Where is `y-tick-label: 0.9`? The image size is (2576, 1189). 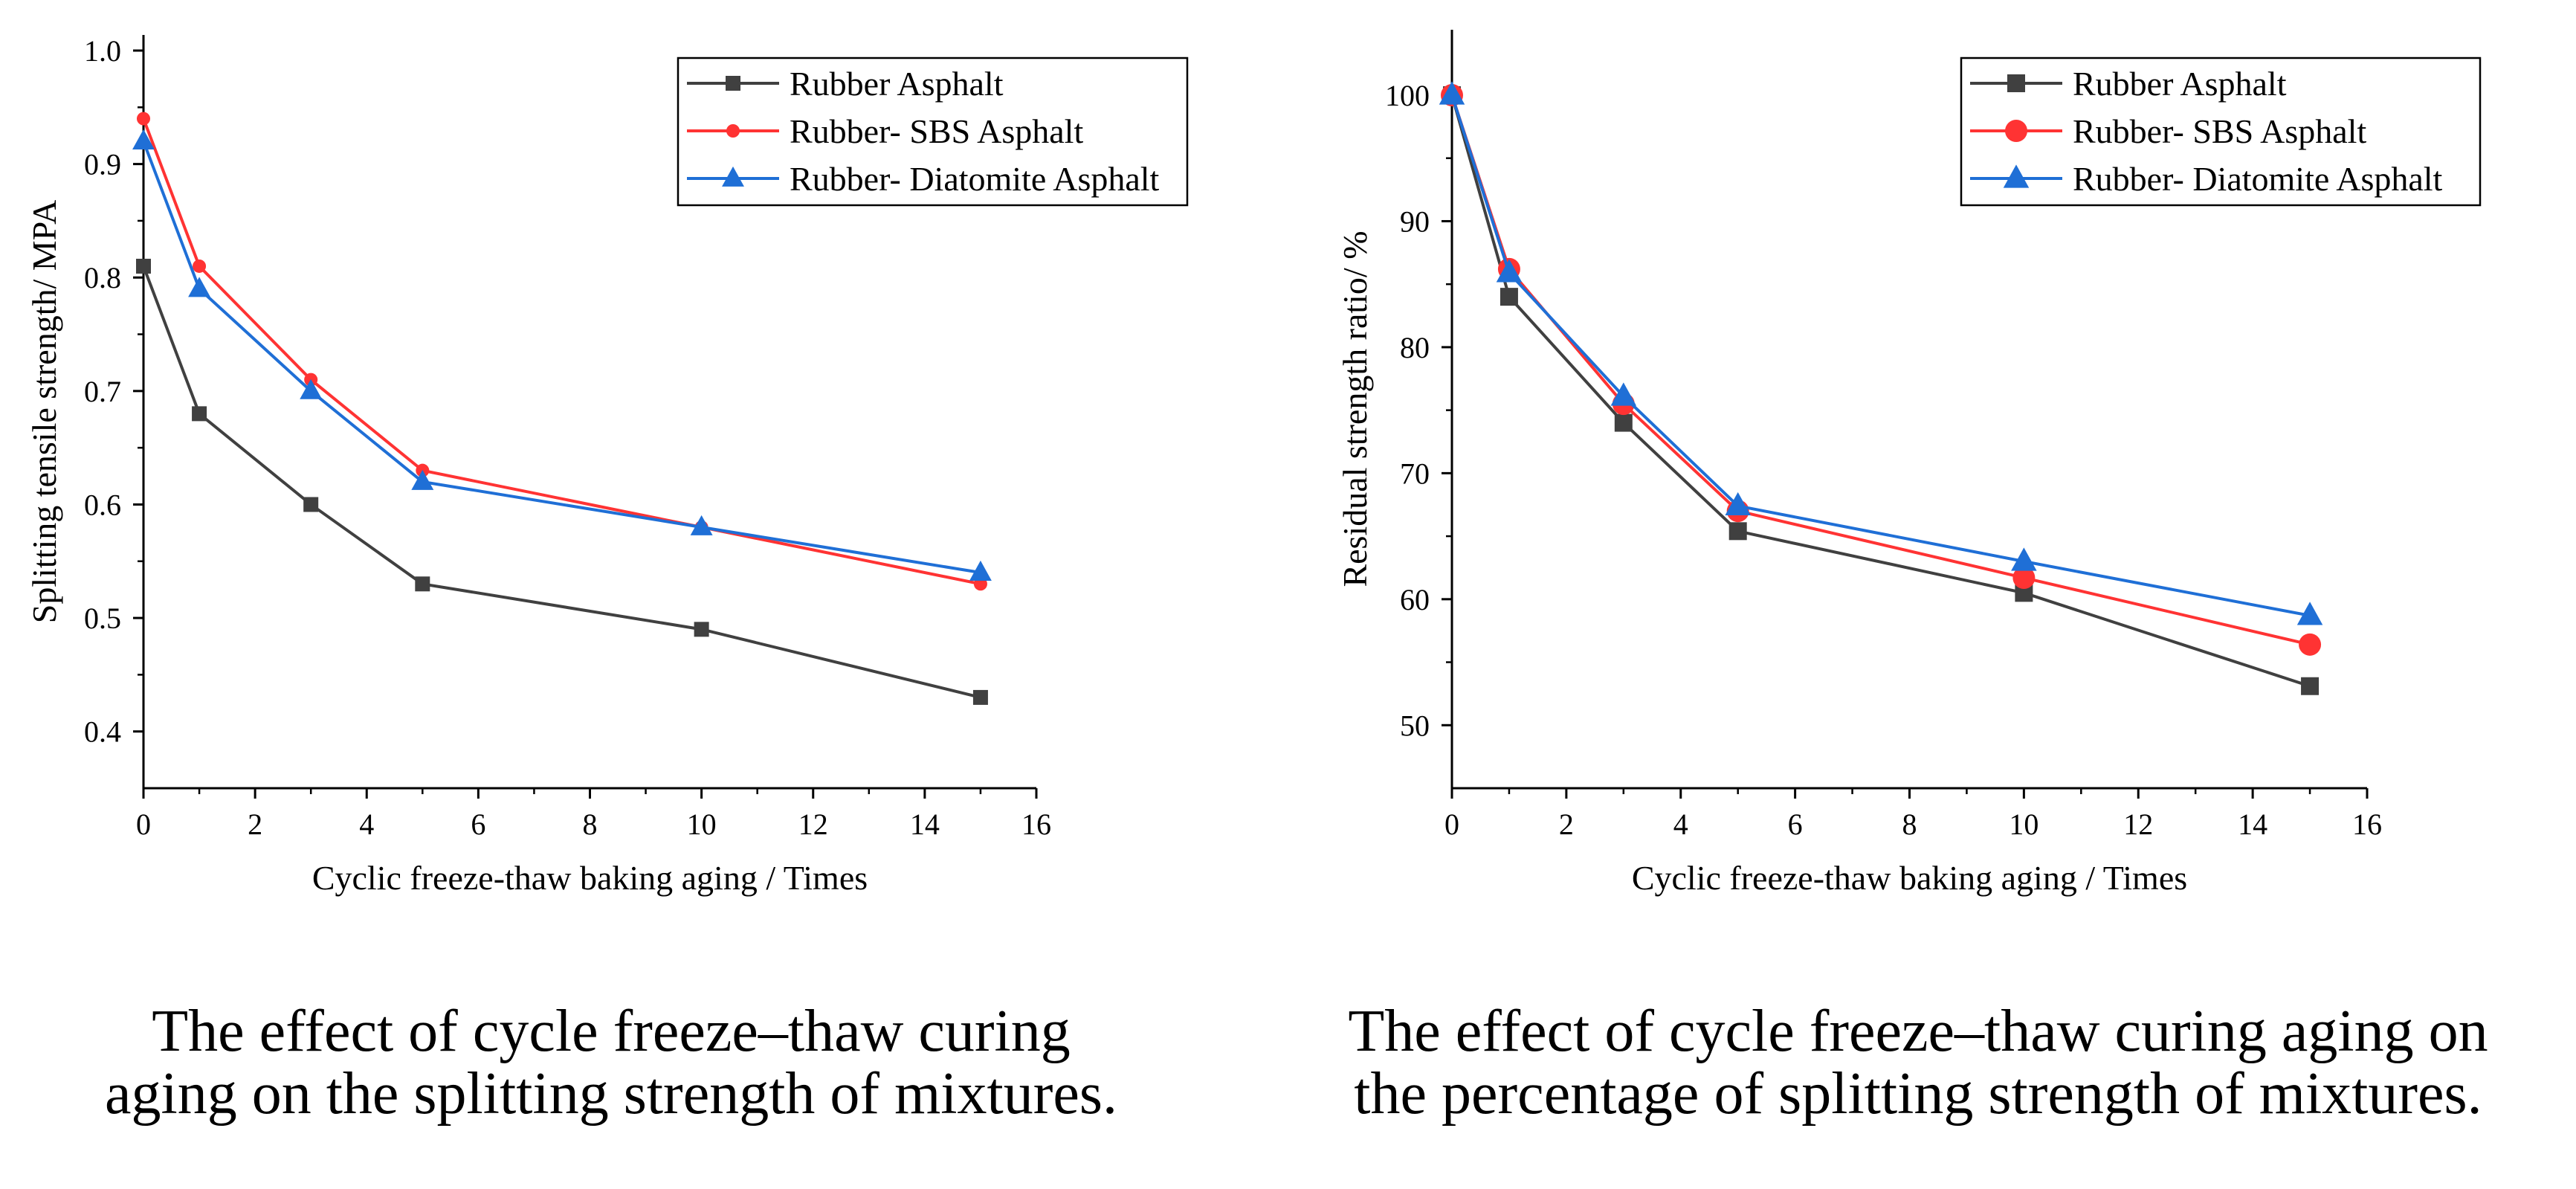 y-tick-label: 0.9 is located at coordinates (102, 164).